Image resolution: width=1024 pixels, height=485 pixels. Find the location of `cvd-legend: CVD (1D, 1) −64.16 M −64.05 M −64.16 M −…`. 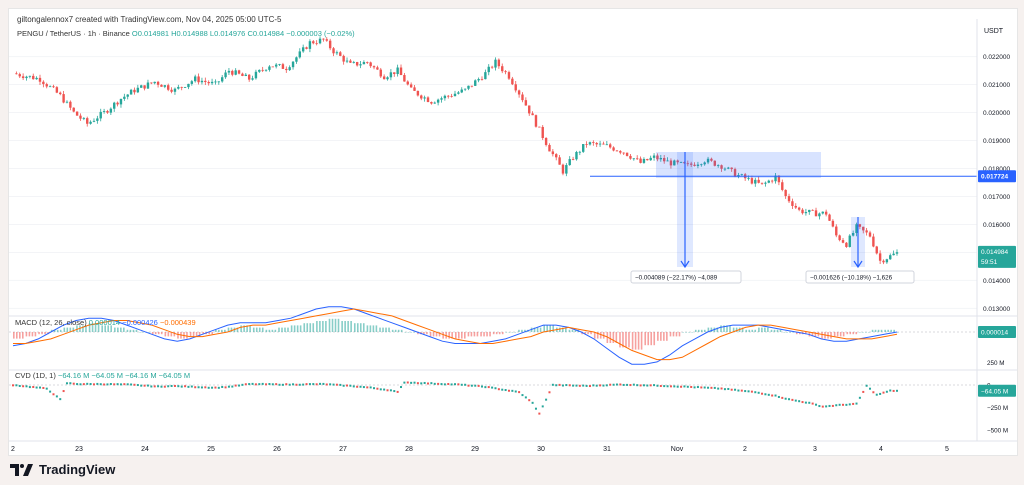

cvd-legend: CVD (1D, 1) −64.16 M −64.05 M −64.16 M −… is located at coordinates (102, 375).